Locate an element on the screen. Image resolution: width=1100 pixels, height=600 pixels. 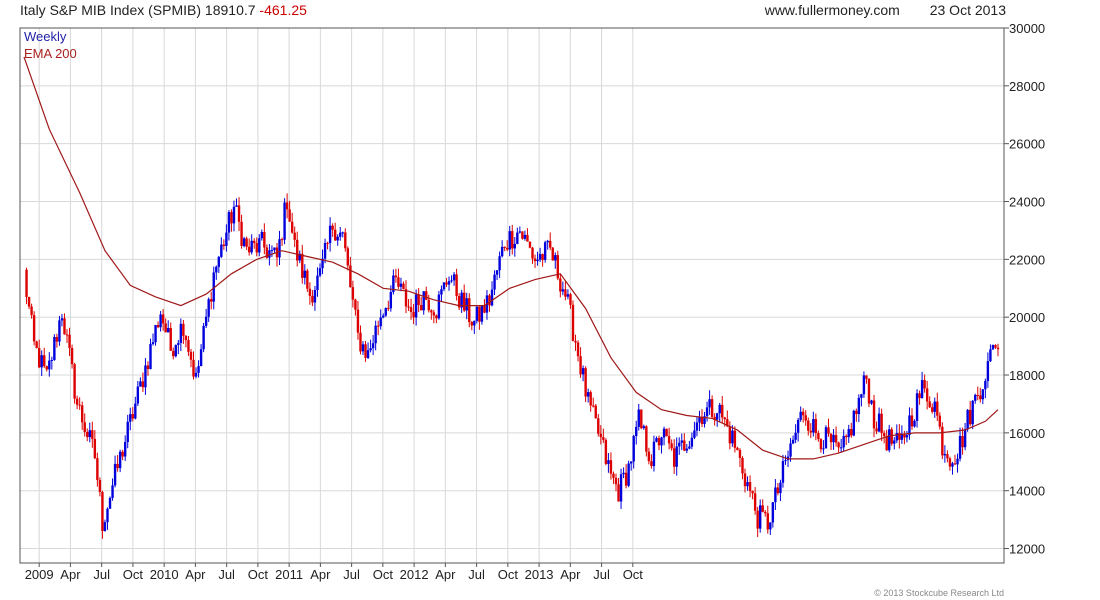
chart-date: 23 Oct 2013 is located at coordinates (967, 10).